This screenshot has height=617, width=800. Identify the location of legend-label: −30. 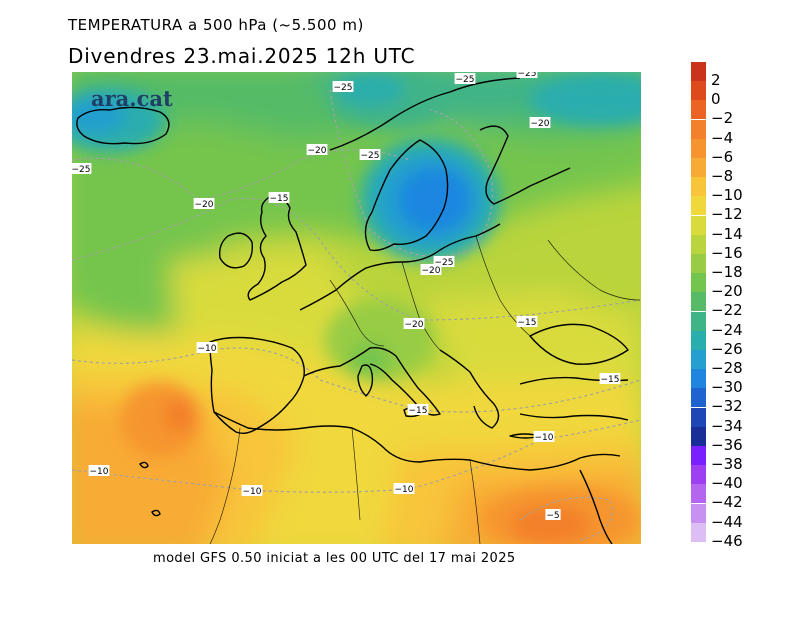
(727, 387).